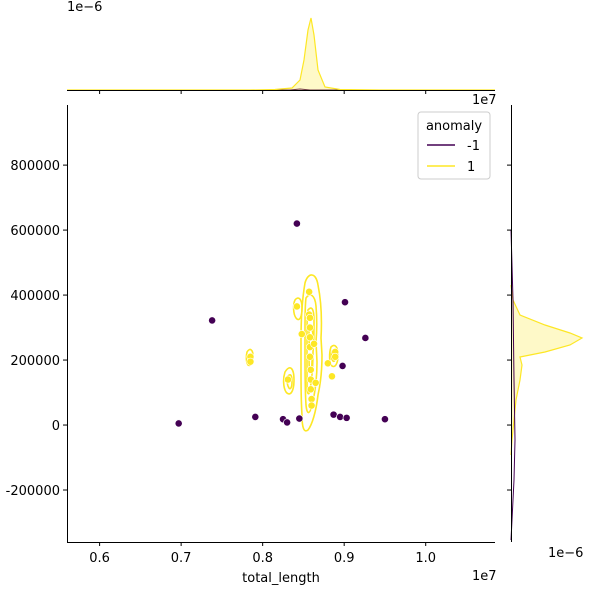  I want to click on y-tick-label: 800000, so click(35, 166).